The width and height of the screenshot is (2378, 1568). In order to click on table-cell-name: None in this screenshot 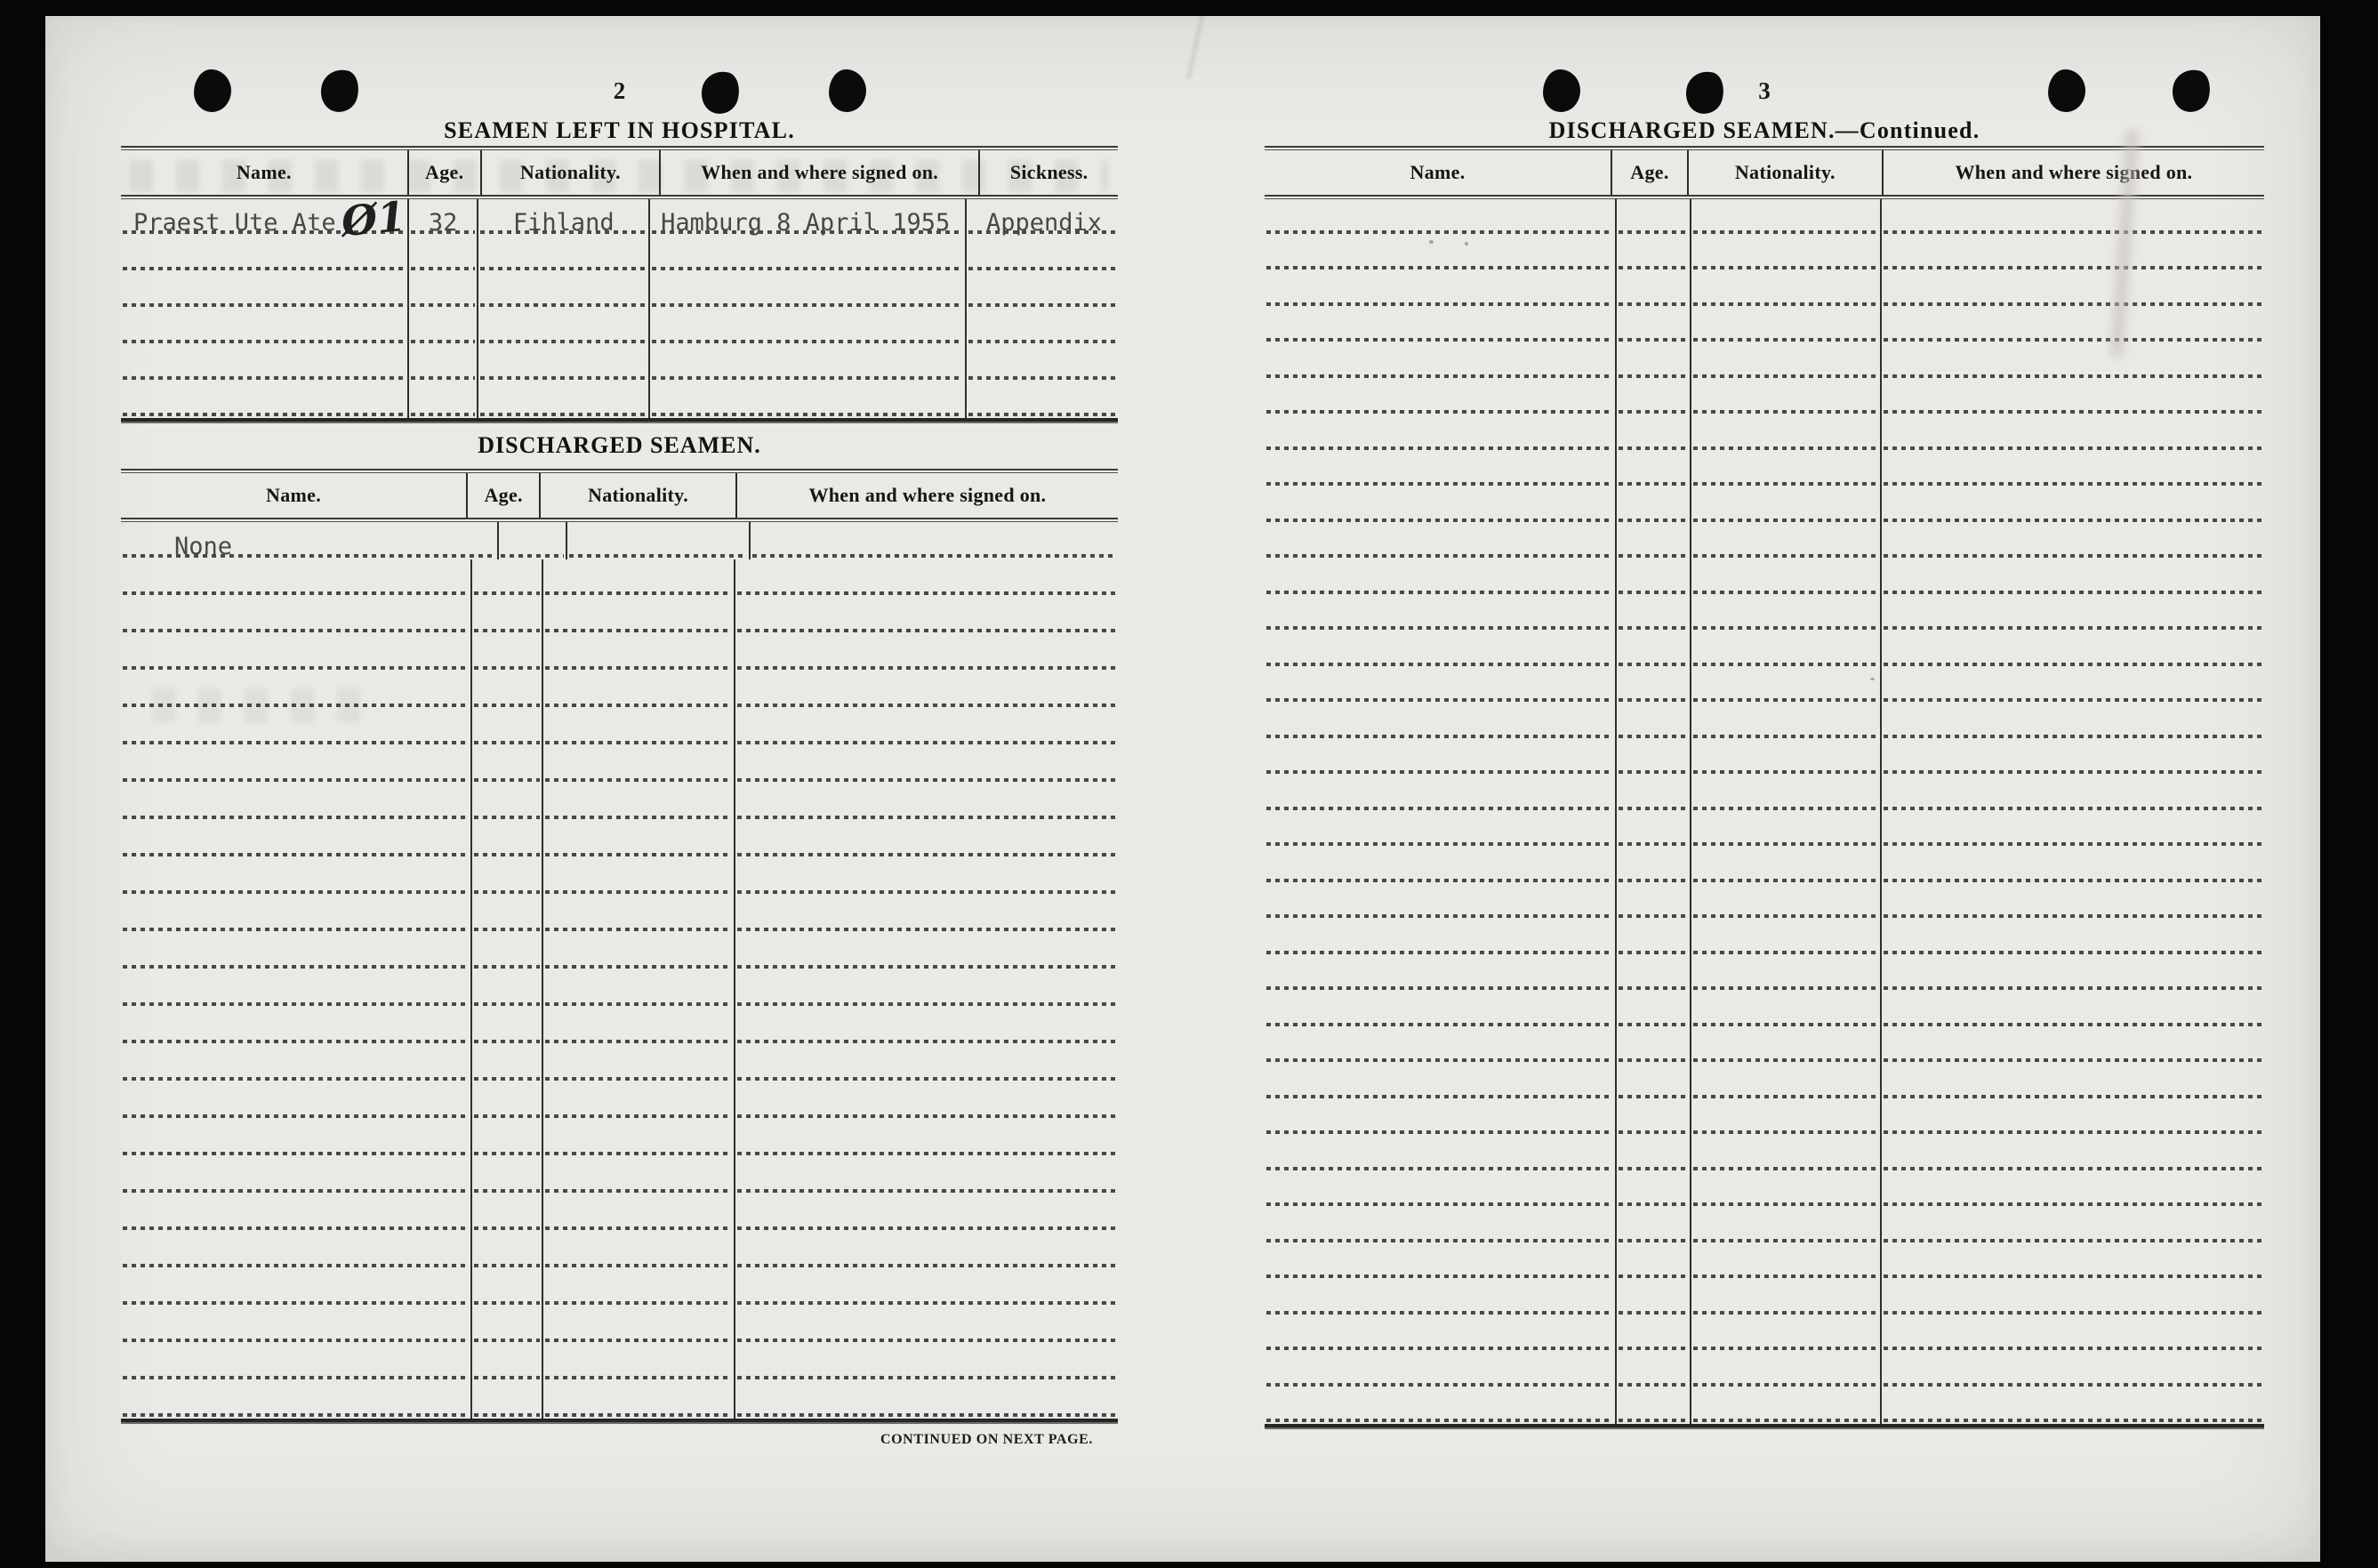, I will do `click(310, 540)`.